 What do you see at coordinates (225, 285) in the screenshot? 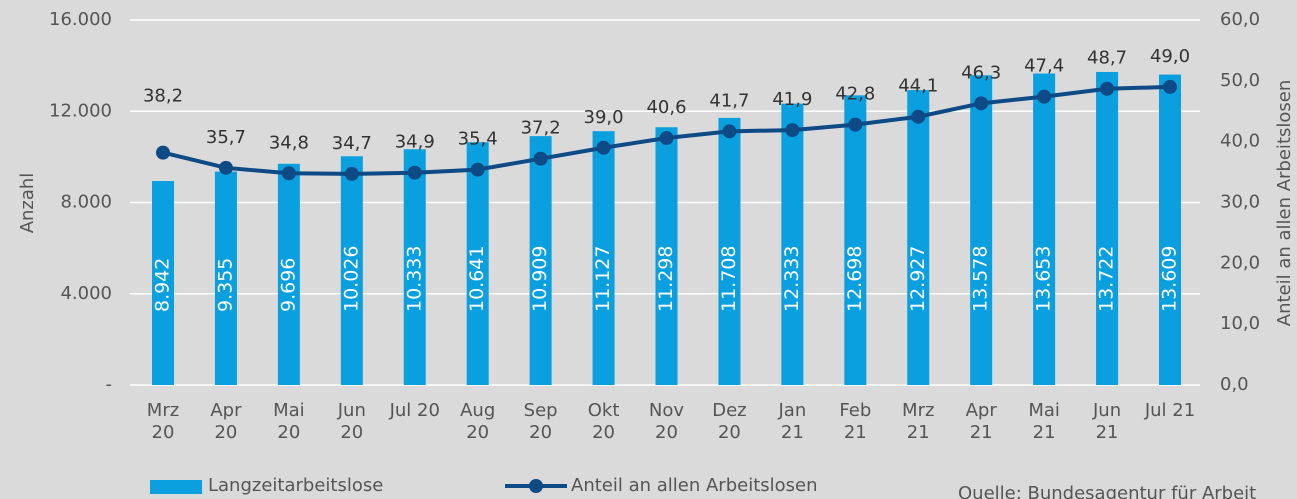
I see `bar-value-label: 9.355` at bounding box center [225, 285].